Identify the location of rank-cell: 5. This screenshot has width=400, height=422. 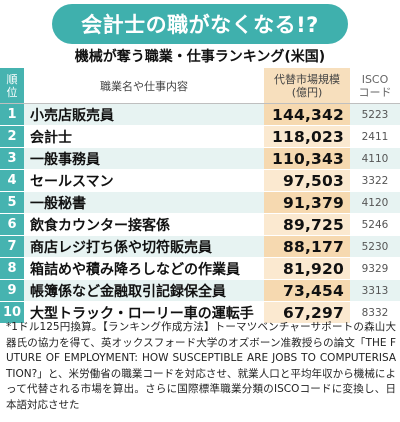
(12, 202).